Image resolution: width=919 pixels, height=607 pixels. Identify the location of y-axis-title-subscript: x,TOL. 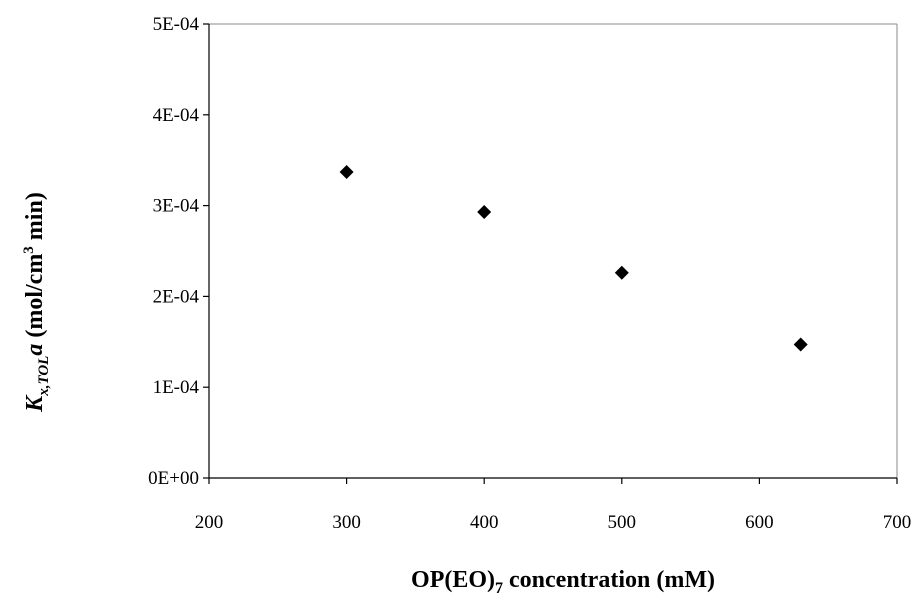
(44, 376).